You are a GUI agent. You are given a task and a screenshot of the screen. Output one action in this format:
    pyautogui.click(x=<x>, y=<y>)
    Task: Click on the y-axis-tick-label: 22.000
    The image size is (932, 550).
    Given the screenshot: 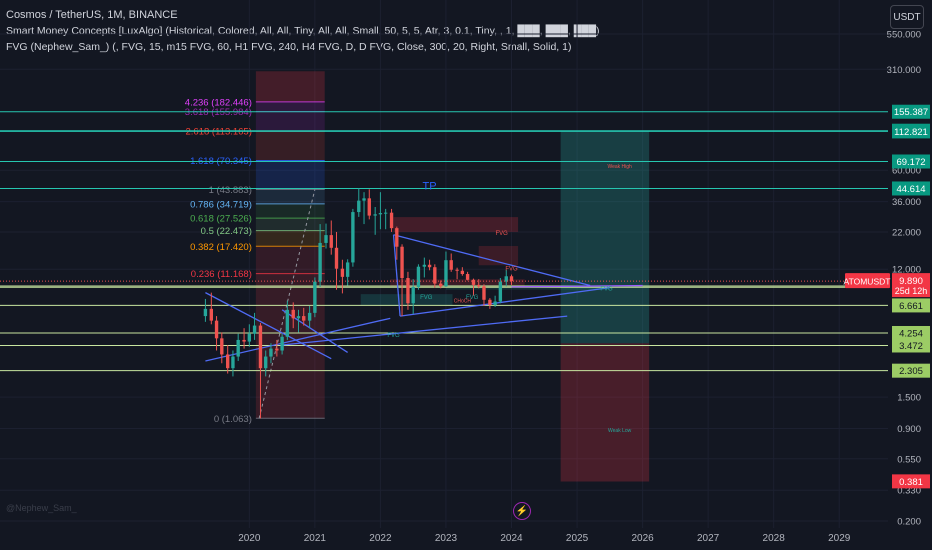 What is the action you would take?
    pyautogui.click(x=906, y=232)
    